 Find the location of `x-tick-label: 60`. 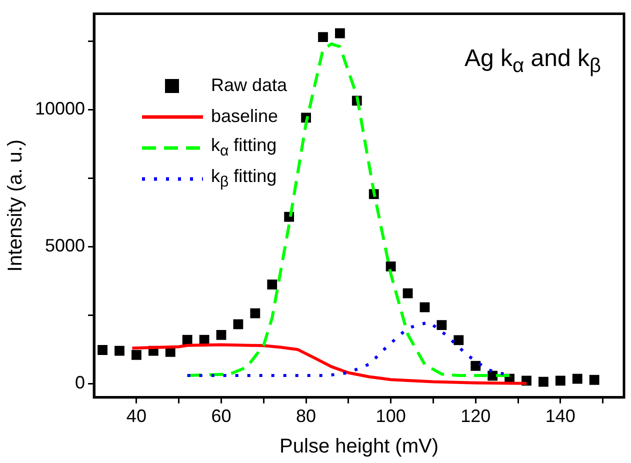

x-tick-label: 60 is located at coordinates (221, 416).